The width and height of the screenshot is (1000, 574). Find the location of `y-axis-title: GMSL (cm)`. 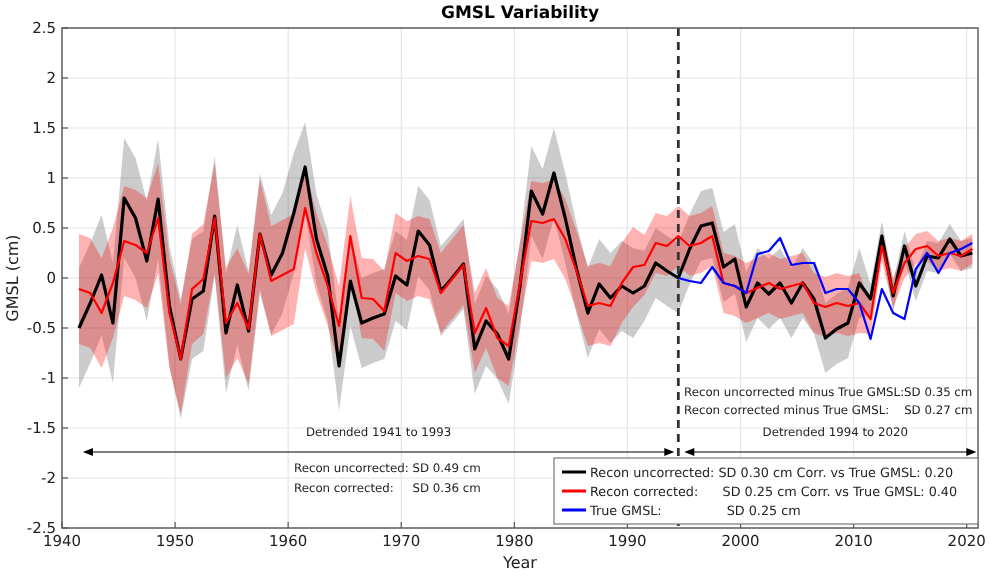

y-axis-title: GMSL (cm) is located at coordinates (13, 278).